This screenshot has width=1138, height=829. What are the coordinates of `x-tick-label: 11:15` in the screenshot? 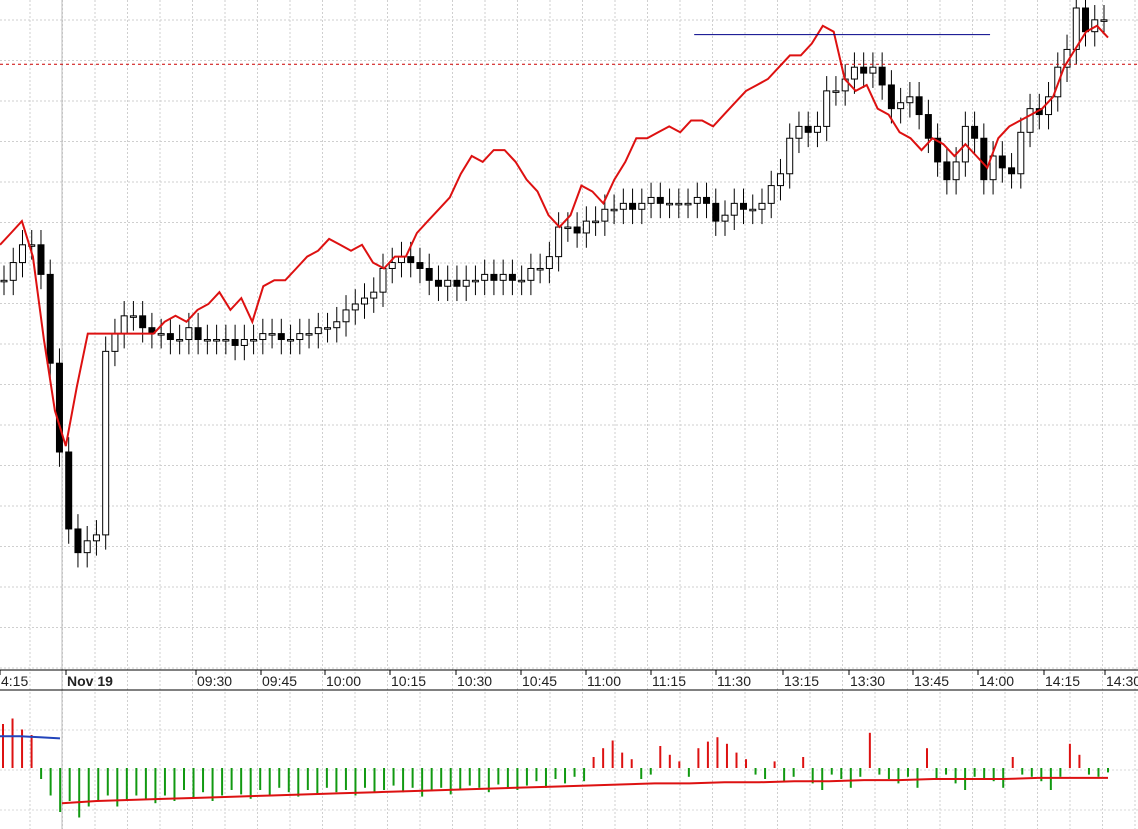 It's located at (669, 681).